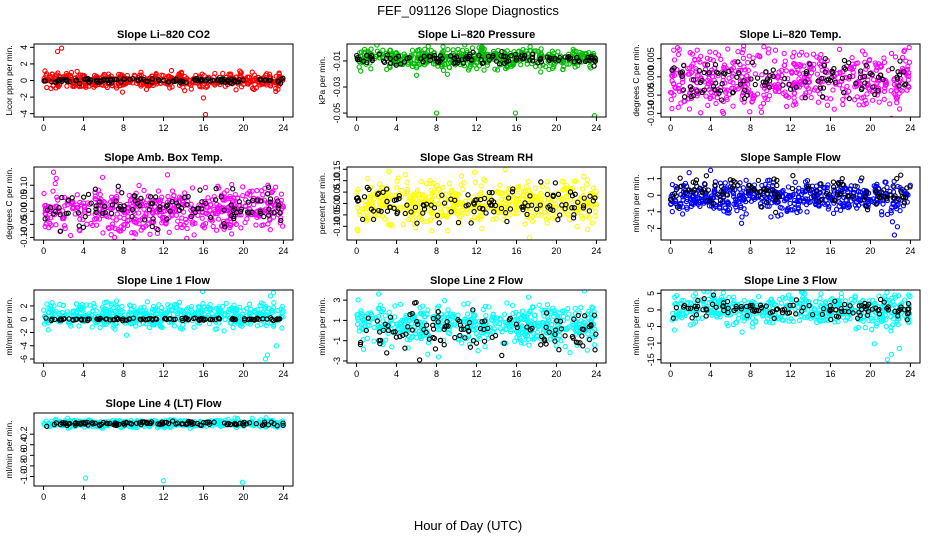  What do you see at coordinates (476, 128) in the screenshot?
I see `x-tick-label: 12` at bounding box center [476, 128].